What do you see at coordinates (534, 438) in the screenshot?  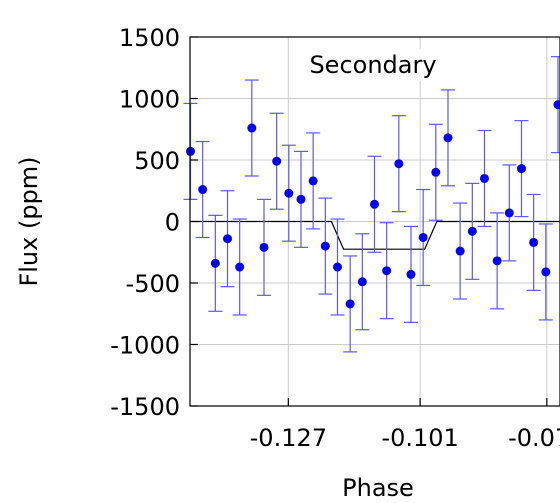 I see `x-tick-label: -0.076` at bounding box center [534, 438].